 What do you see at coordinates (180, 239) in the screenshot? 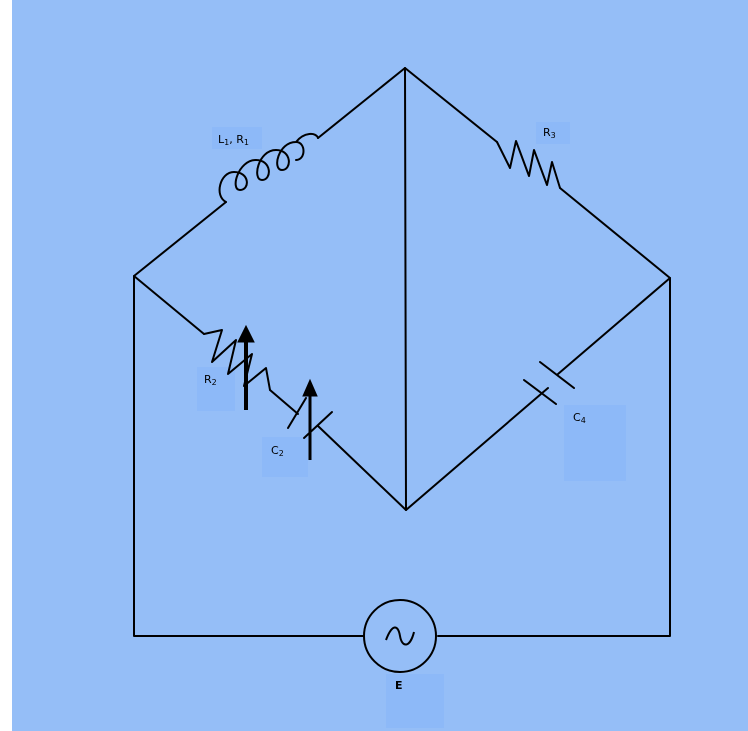
I see `wire-left-to-inductor` at bounding box center [180, 239].